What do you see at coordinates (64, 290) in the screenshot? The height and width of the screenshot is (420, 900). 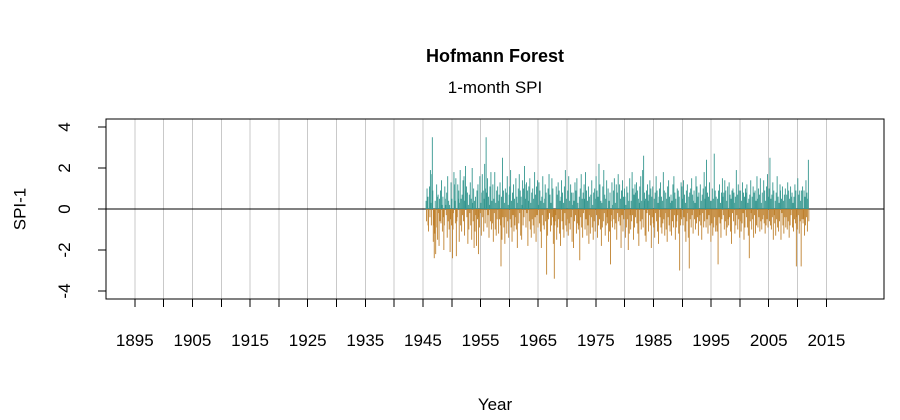 I see `y-axis-tick-label: -4` at bounding box center [64, 290].